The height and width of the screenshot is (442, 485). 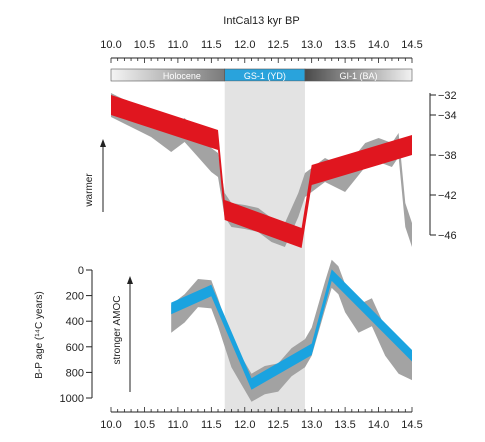 What do you see at coordinates (75, 297) in the screenshot?
I see `y-tick-label: 200` at bounding box center [75, 297].